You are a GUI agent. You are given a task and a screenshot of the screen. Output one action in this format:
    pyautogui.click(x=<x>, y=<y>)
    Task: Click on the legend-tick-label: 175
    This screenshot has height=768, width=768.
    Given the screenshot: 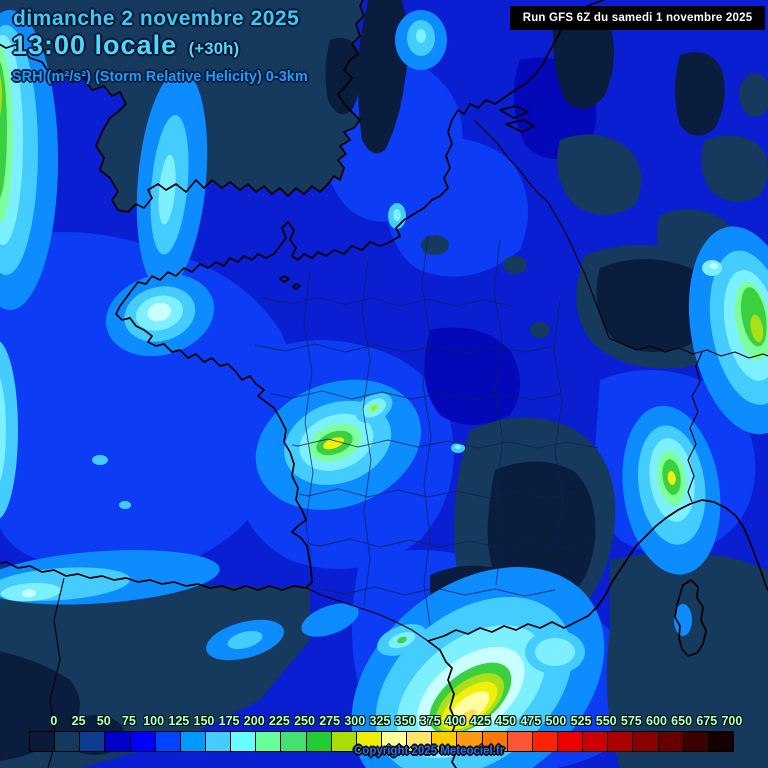 What is the action you would take?
    pyautogui.click(x=229, y=721)
    